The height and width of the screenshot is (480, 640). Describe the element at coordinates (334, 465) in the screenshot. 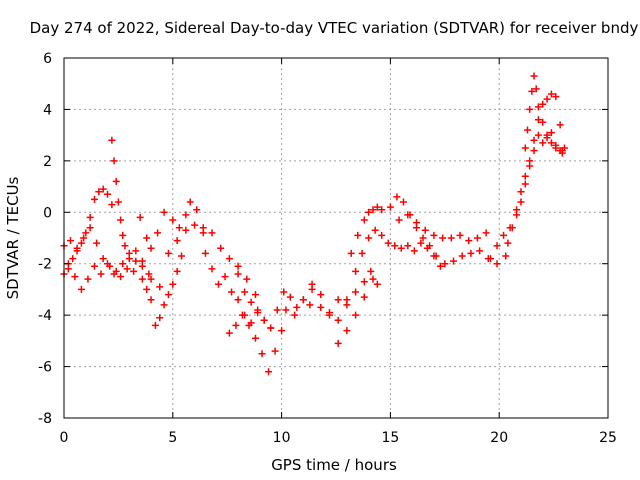

I see `x-axis-label: GPS time / hours` at that location.